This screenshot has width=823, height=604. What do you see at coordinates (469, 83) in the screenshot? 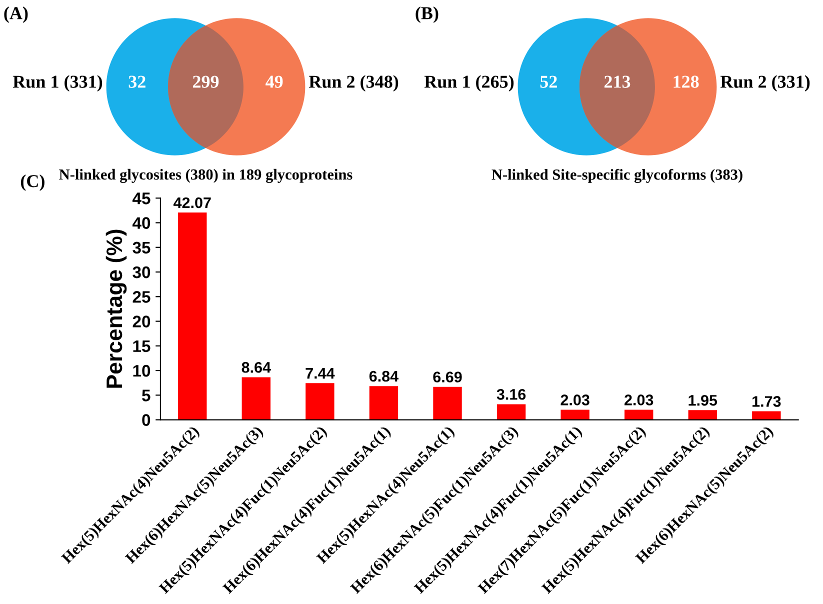
I see `text: Run 1 (265)` at bounding box center [469, 83].